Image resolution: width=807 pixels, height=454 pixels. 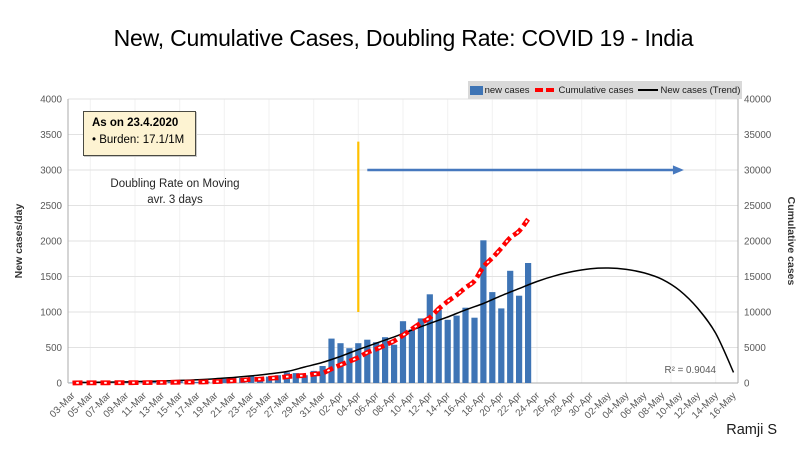 I want to click on svg-text: 5000, so click(x=755, y=348).